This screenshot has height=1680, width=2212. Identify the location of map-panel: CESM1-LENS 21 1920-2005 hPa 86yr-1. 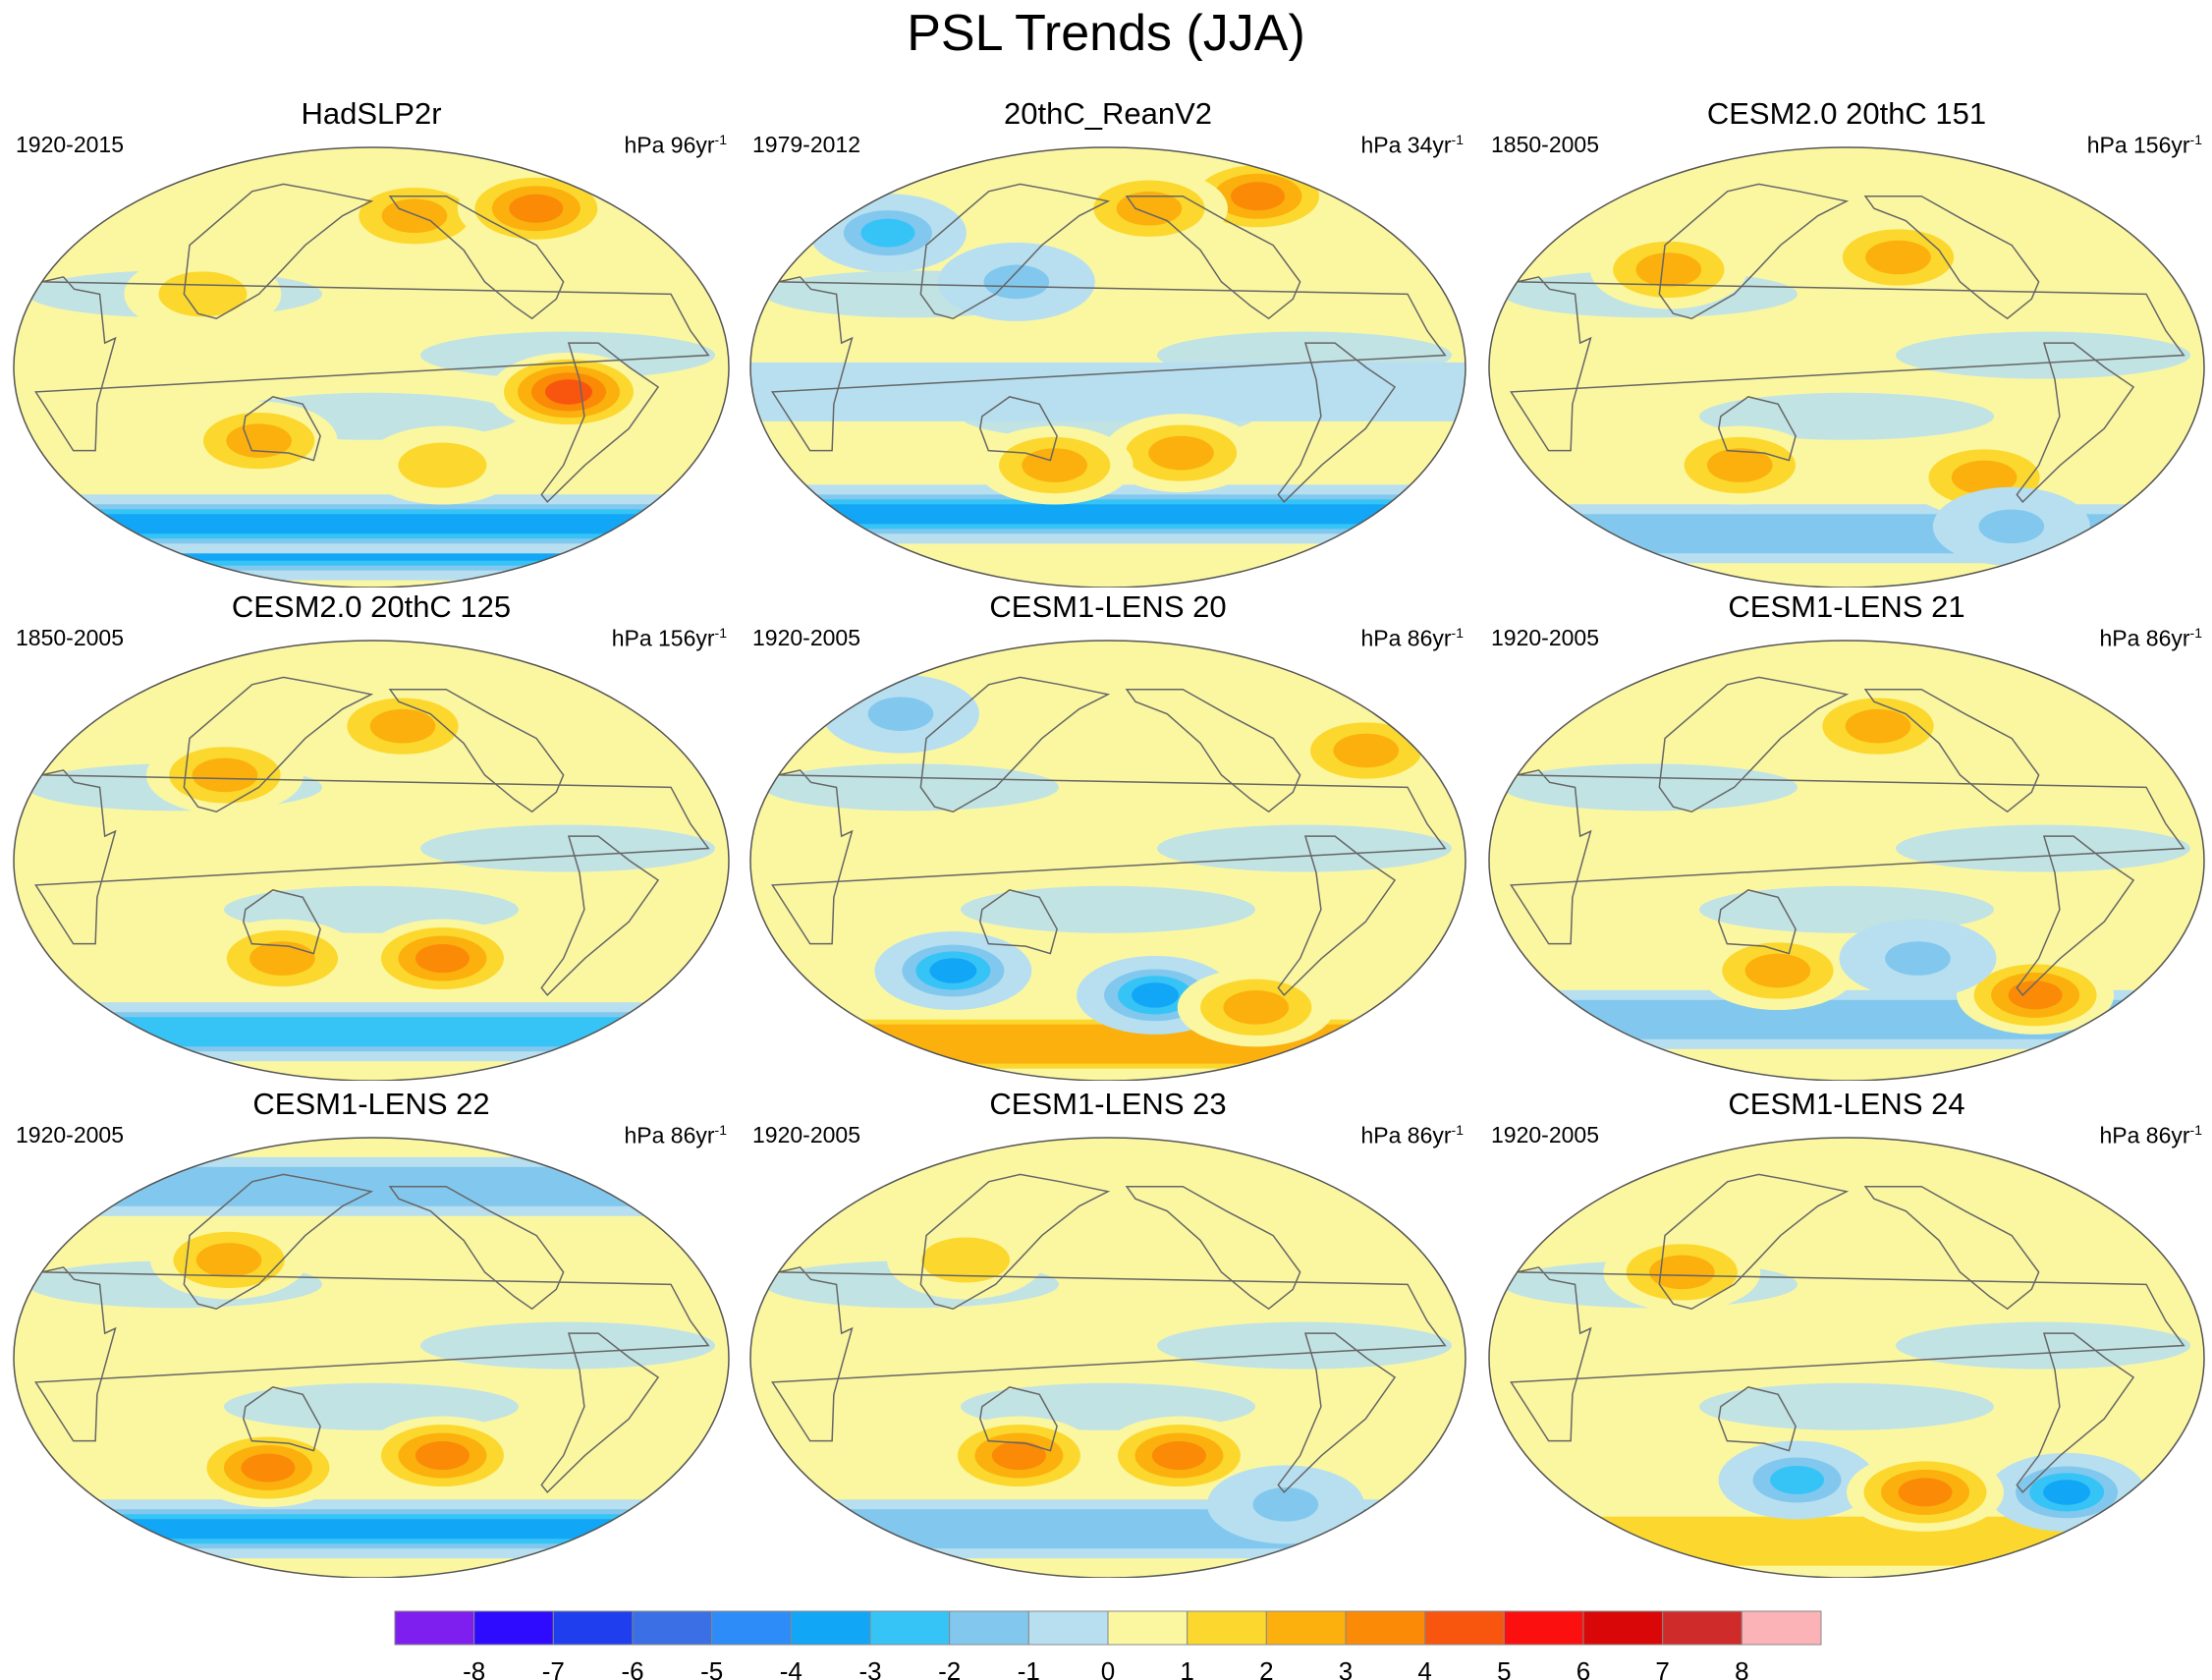
(1846, 835).